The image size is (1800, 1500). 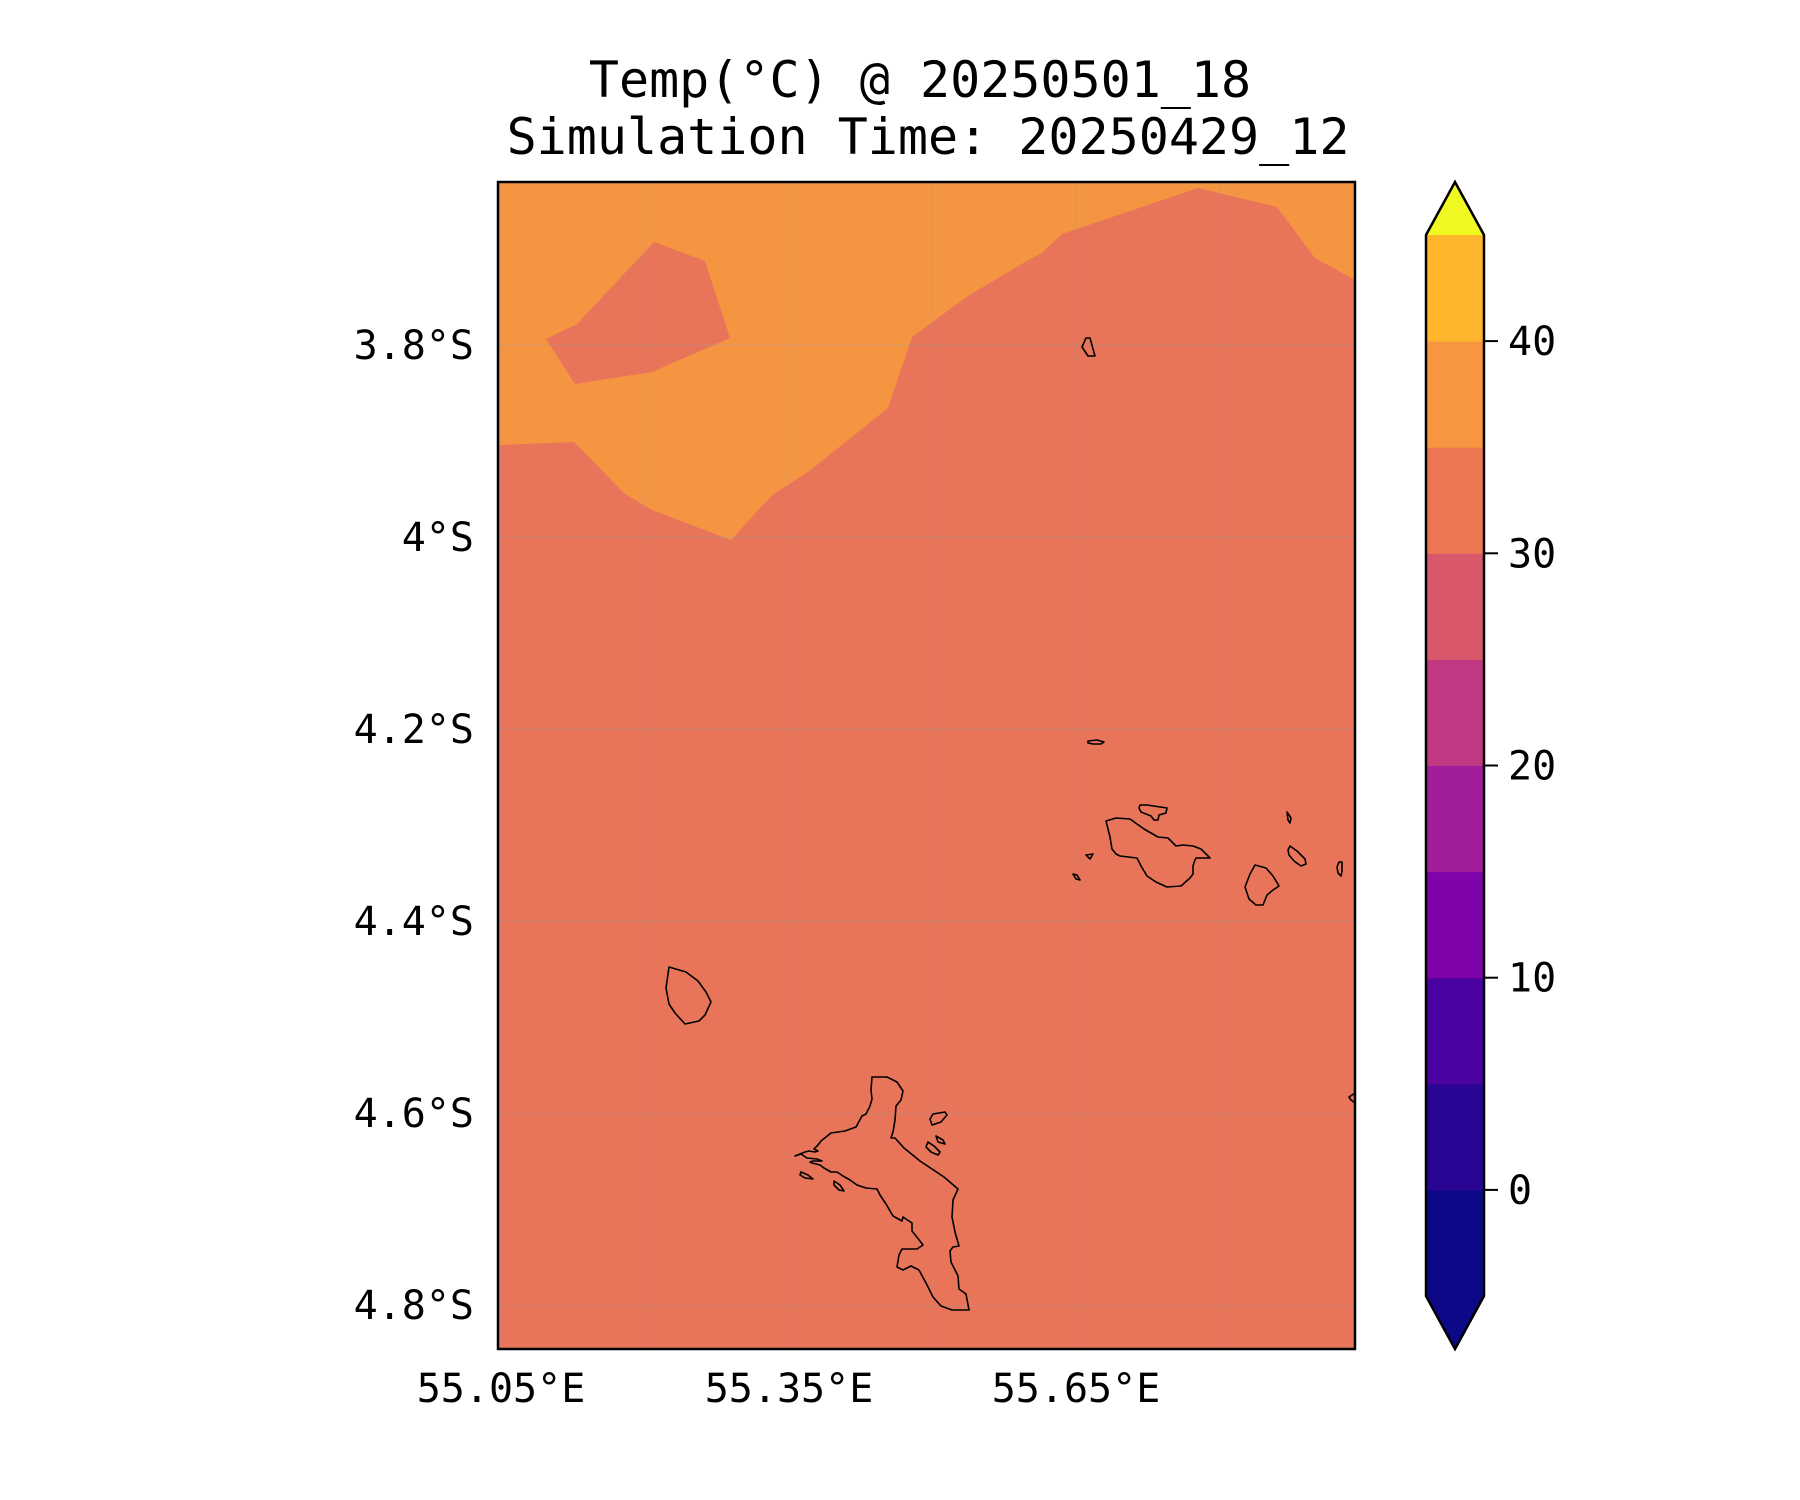 What do you see at coordinates (688, 995) in the screenshot?
I see `island-silhouette` at bounding box center [688, 995].